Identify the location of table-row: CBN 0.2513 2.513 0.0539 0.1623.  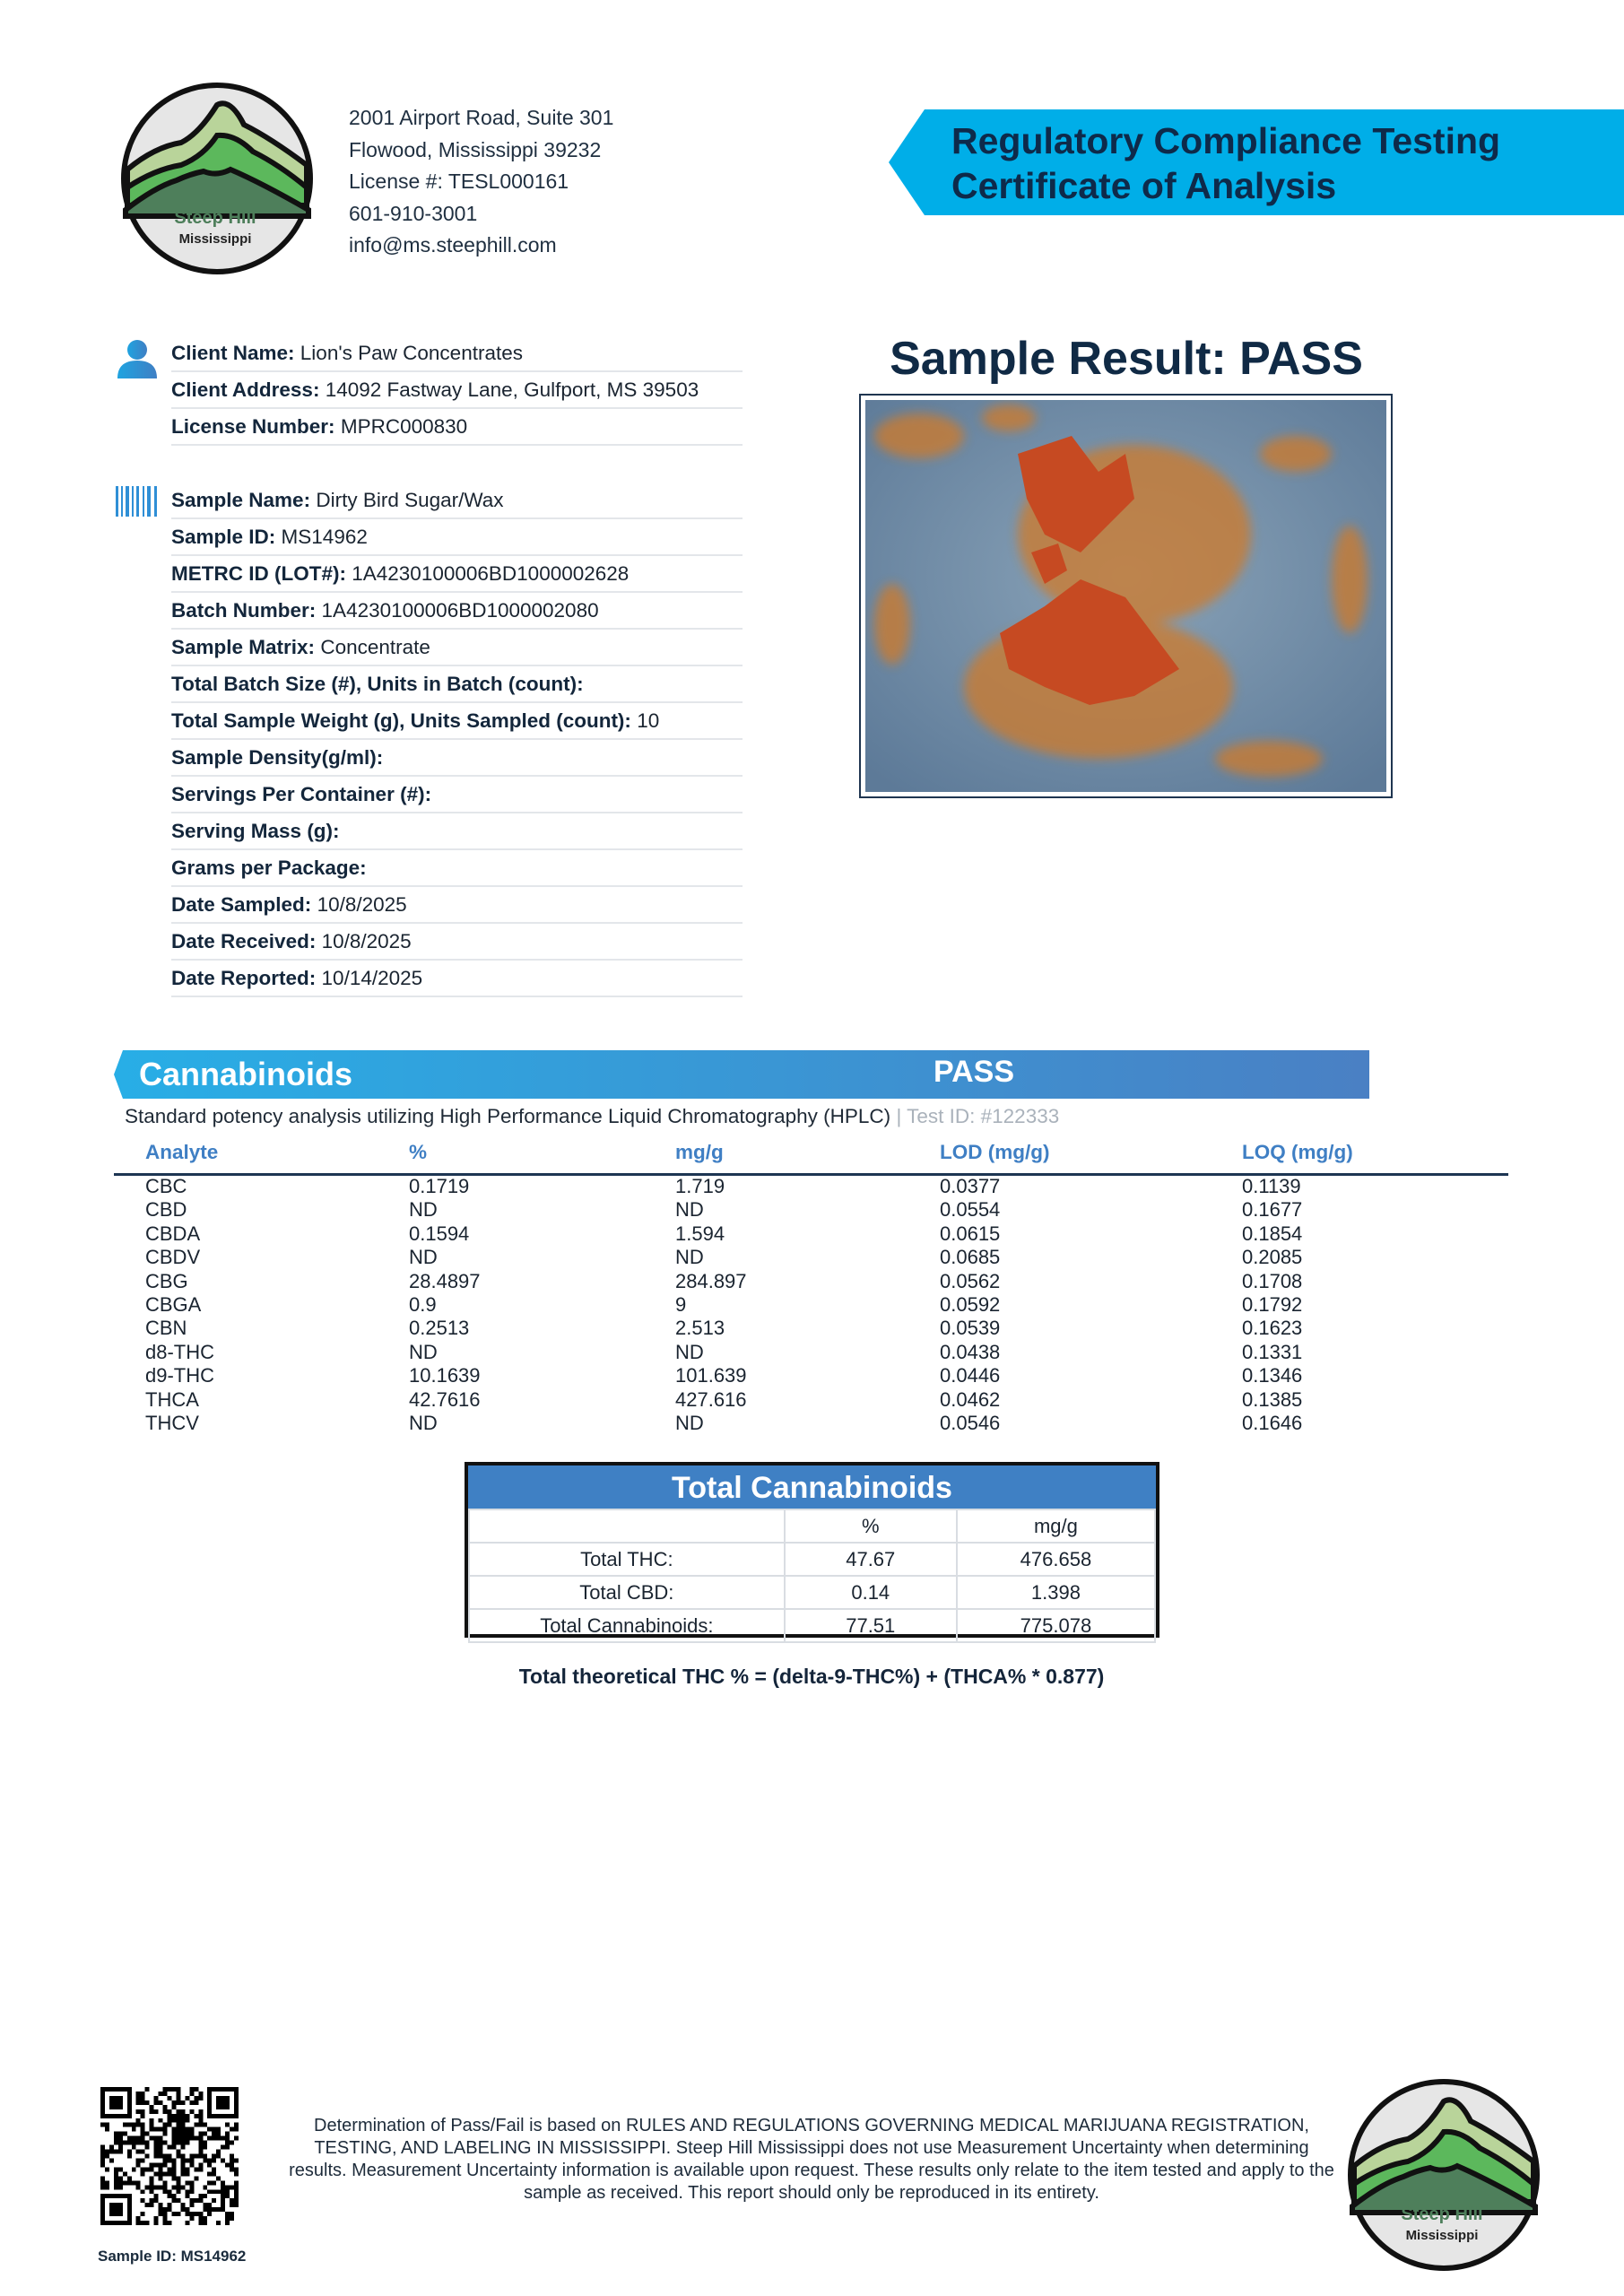
(811, 1328).